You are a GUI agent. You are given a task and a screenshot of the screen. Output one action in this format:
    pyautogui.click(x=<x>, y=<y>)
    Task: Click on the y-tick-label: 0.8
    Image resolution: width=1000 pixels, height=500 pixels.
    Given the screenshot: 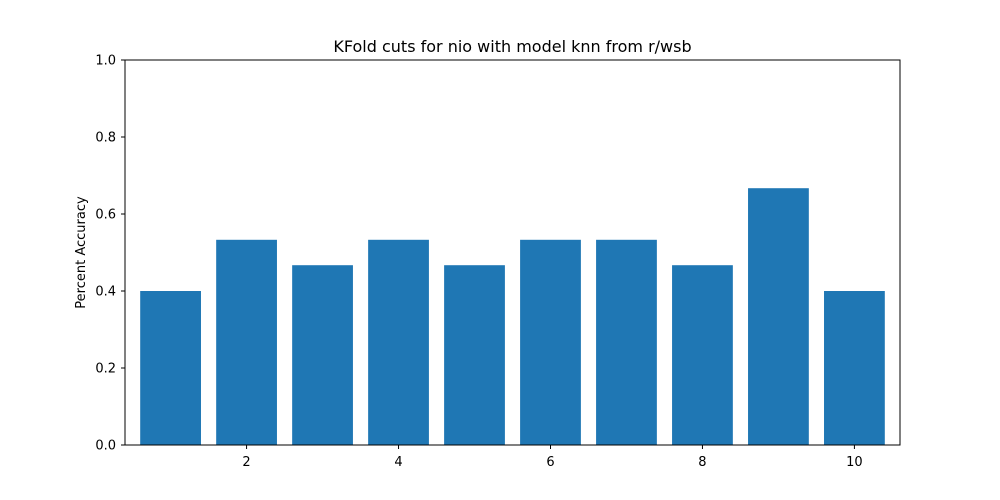 What is the action you would take?
    pyautogui.click(x=105, y=138)
    